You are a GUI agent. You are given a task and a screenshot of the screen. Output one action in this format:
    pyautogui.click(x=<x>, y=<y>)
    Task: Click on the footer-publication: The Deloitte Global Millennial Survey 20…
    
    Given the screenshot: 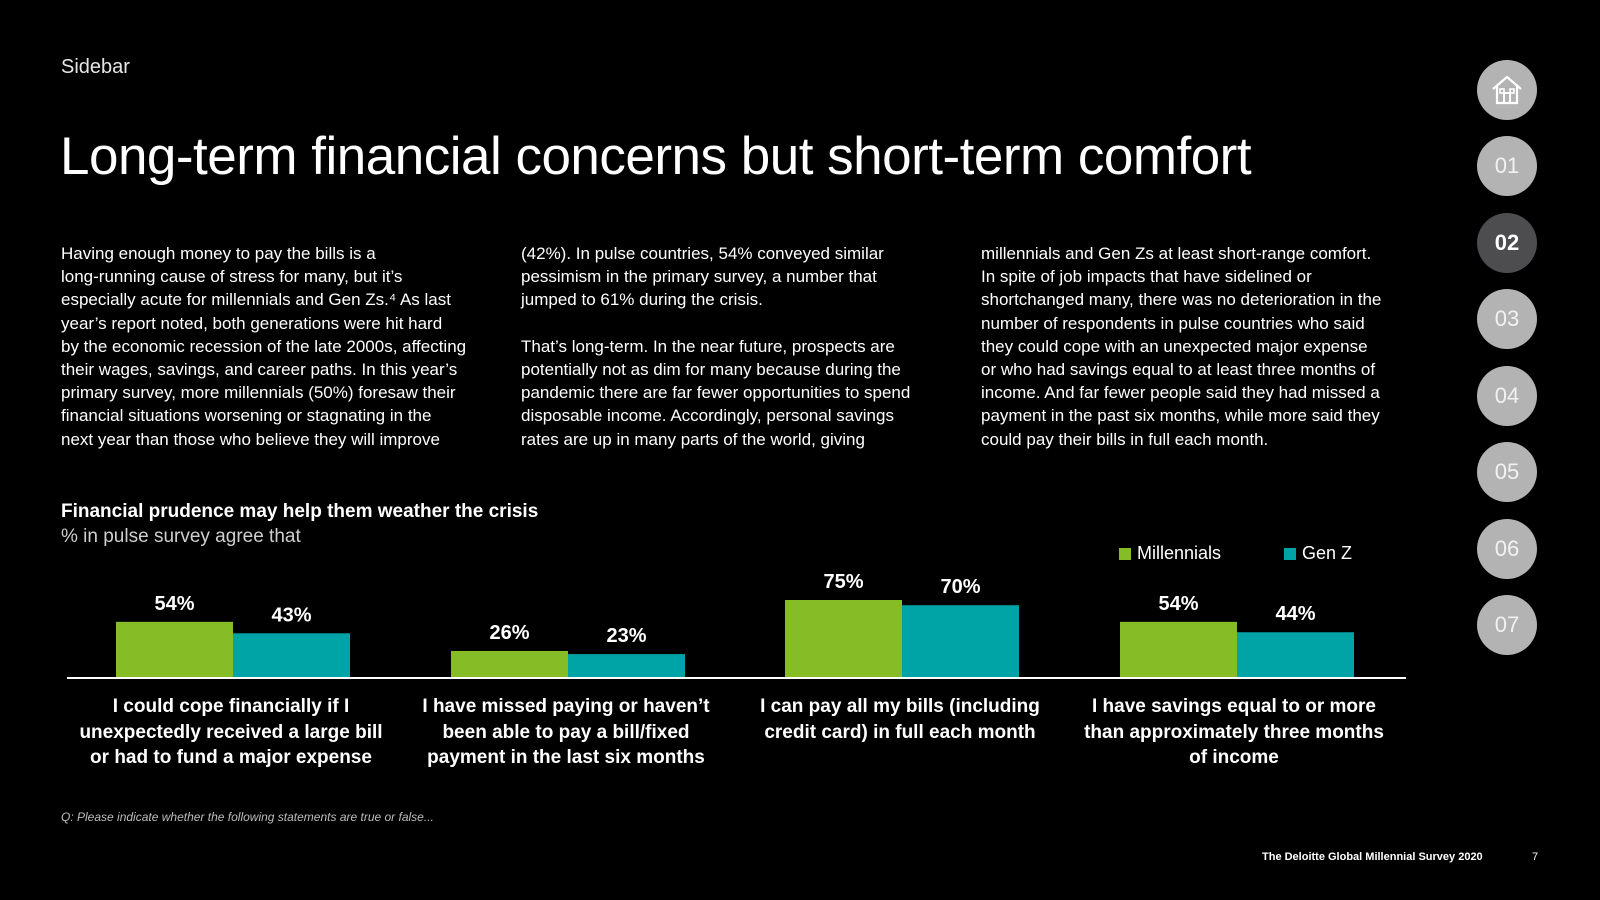 What is the action you would take?
    pyautogui.click(x=1372, y=857)
    